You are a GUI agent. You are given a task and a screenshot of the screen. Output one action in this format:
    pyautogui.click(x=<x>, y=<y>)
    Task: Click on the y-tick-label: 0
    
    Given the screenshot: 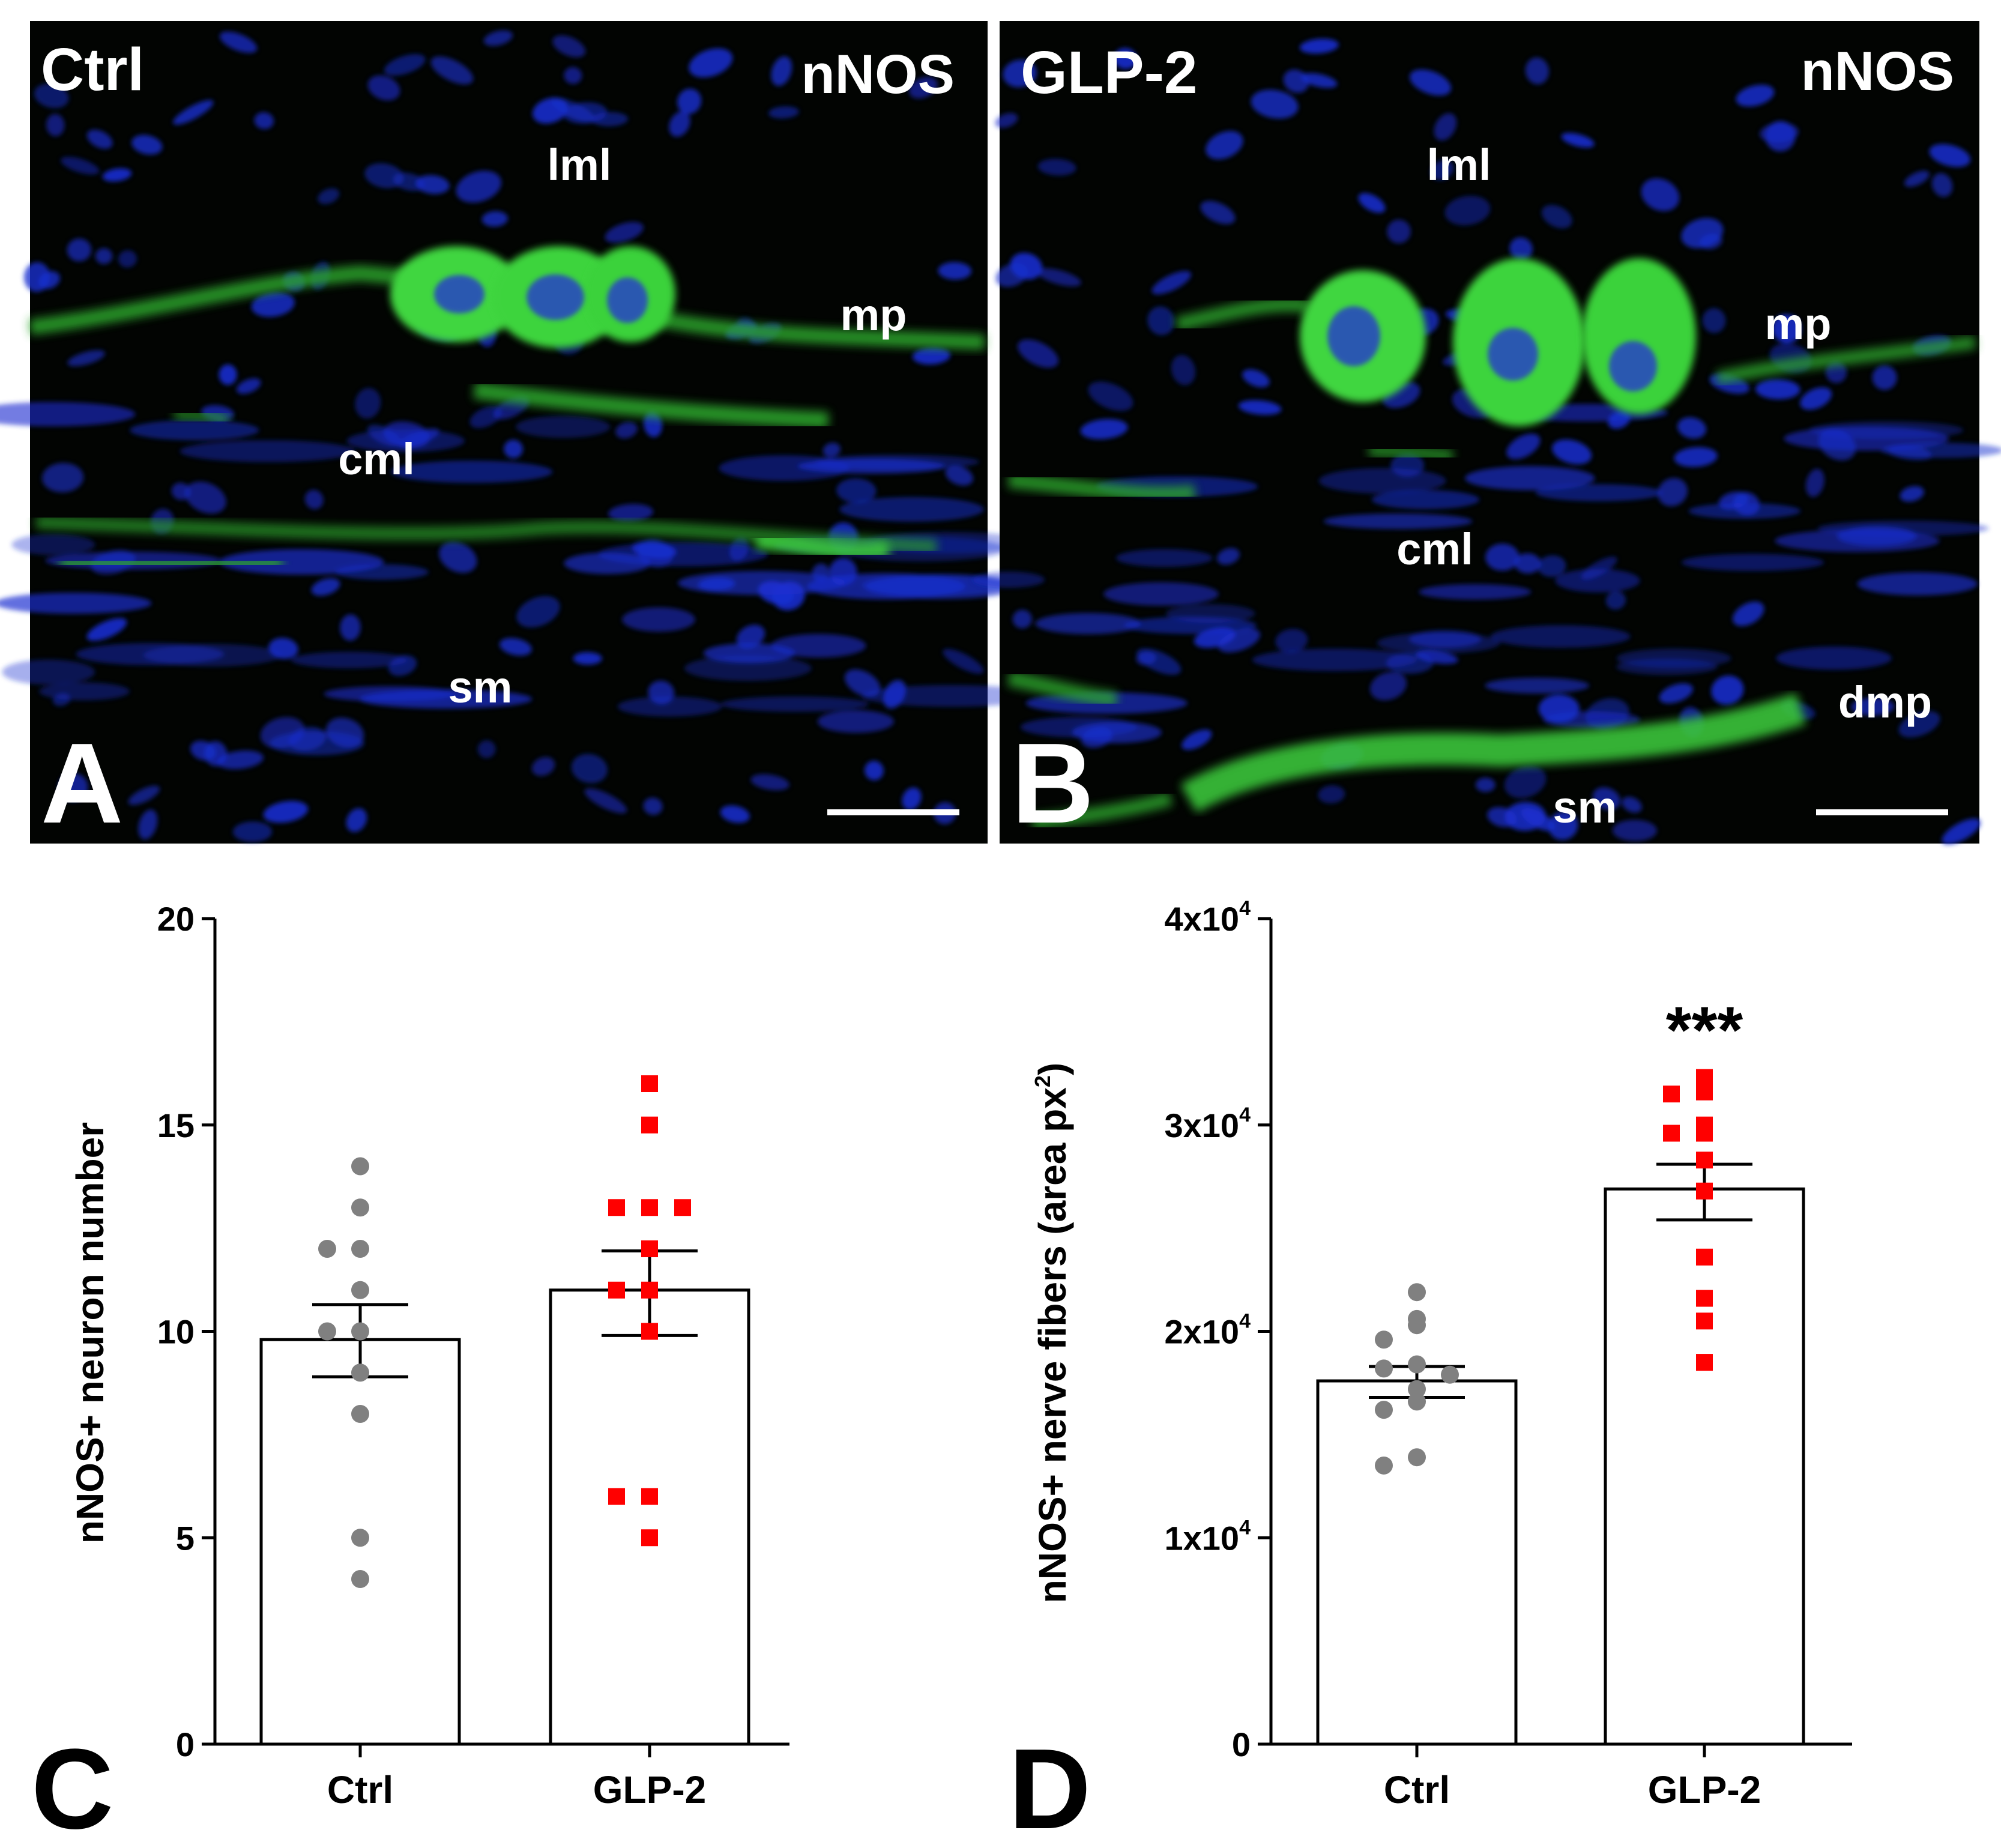 What is the action you would take?
    pyautogui.click(x=185, y=1744)
    